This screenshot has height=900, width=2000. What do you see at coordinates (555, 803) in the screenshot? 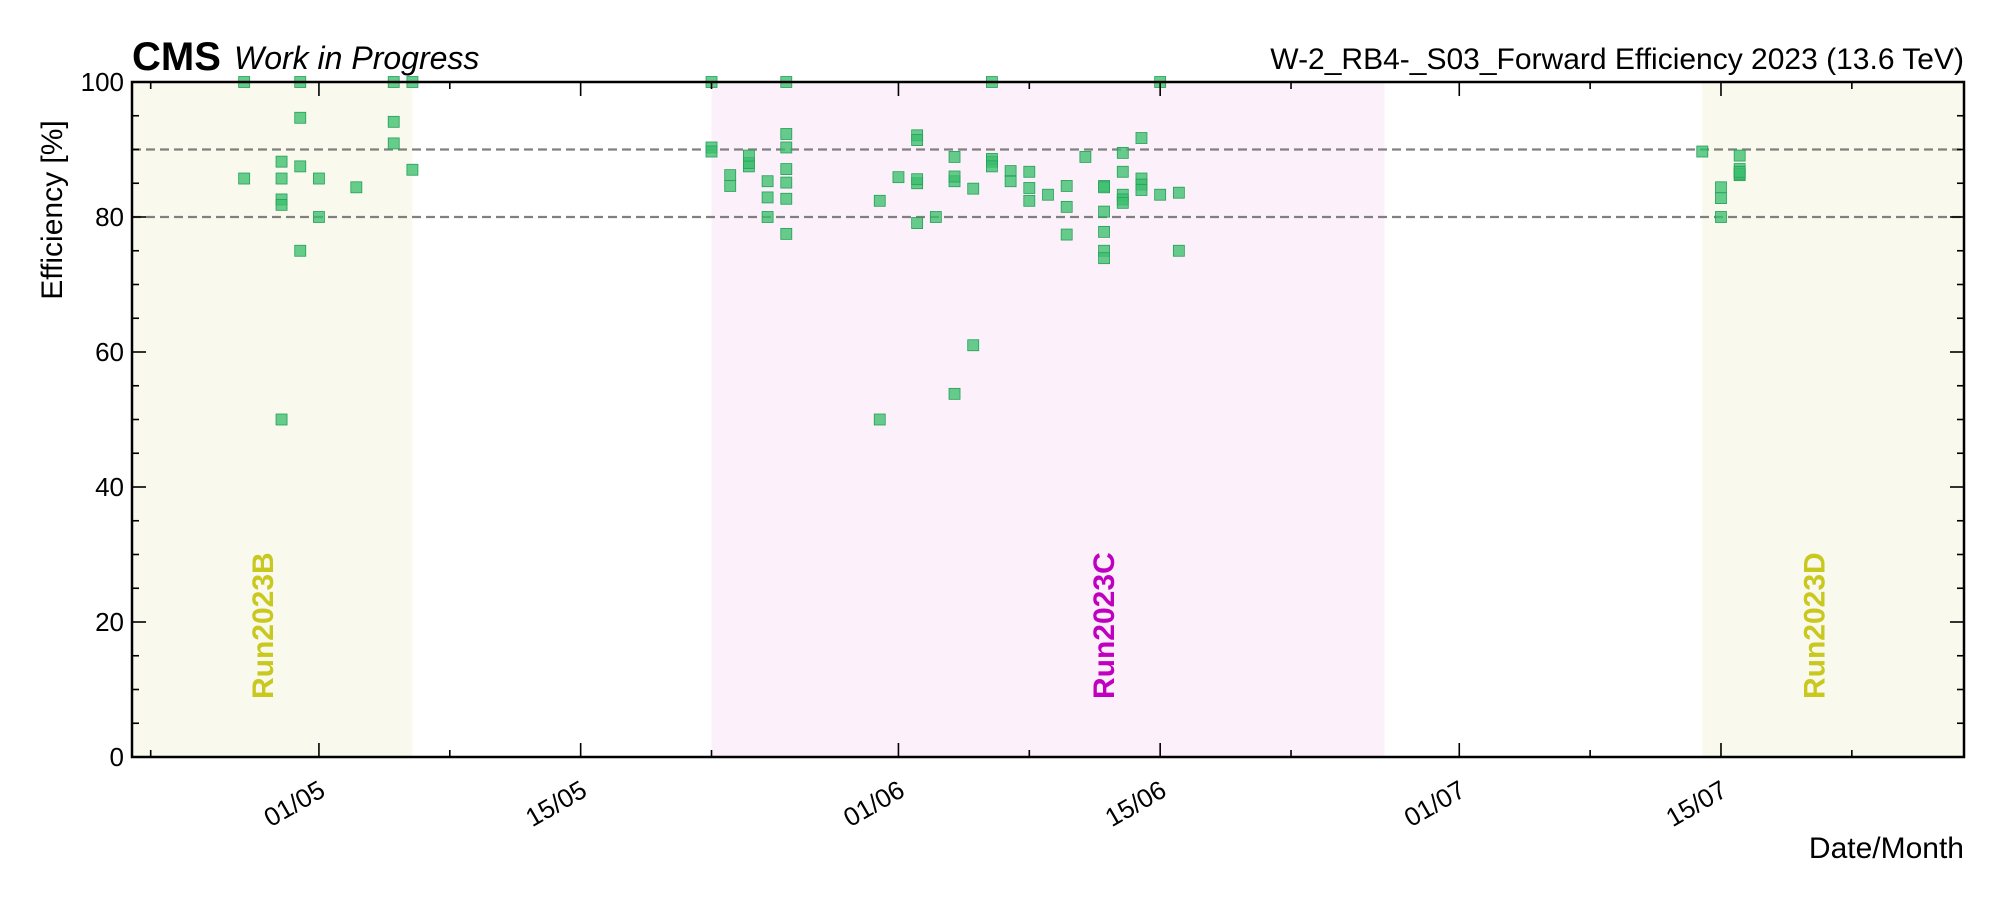
I see `x-tick-label: 15/05` at bounding box center [555, 803].